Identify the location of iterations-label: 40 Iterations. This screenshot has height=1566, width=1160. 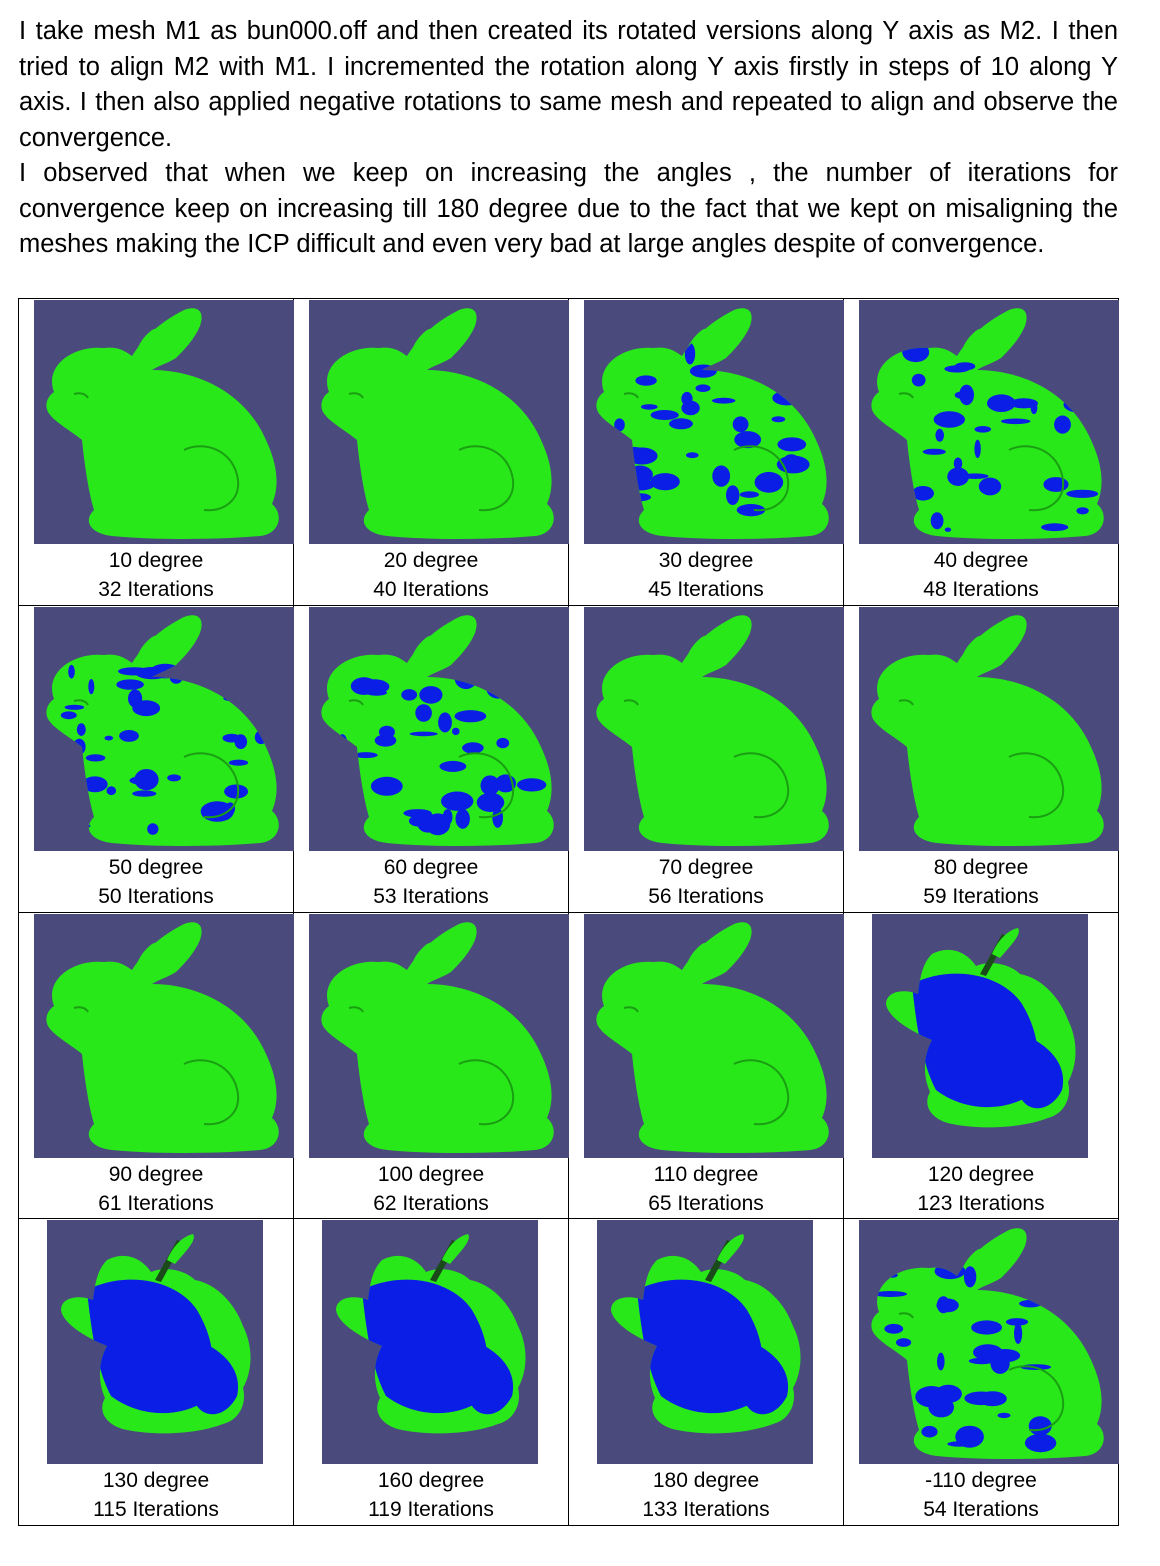
(431, 589).